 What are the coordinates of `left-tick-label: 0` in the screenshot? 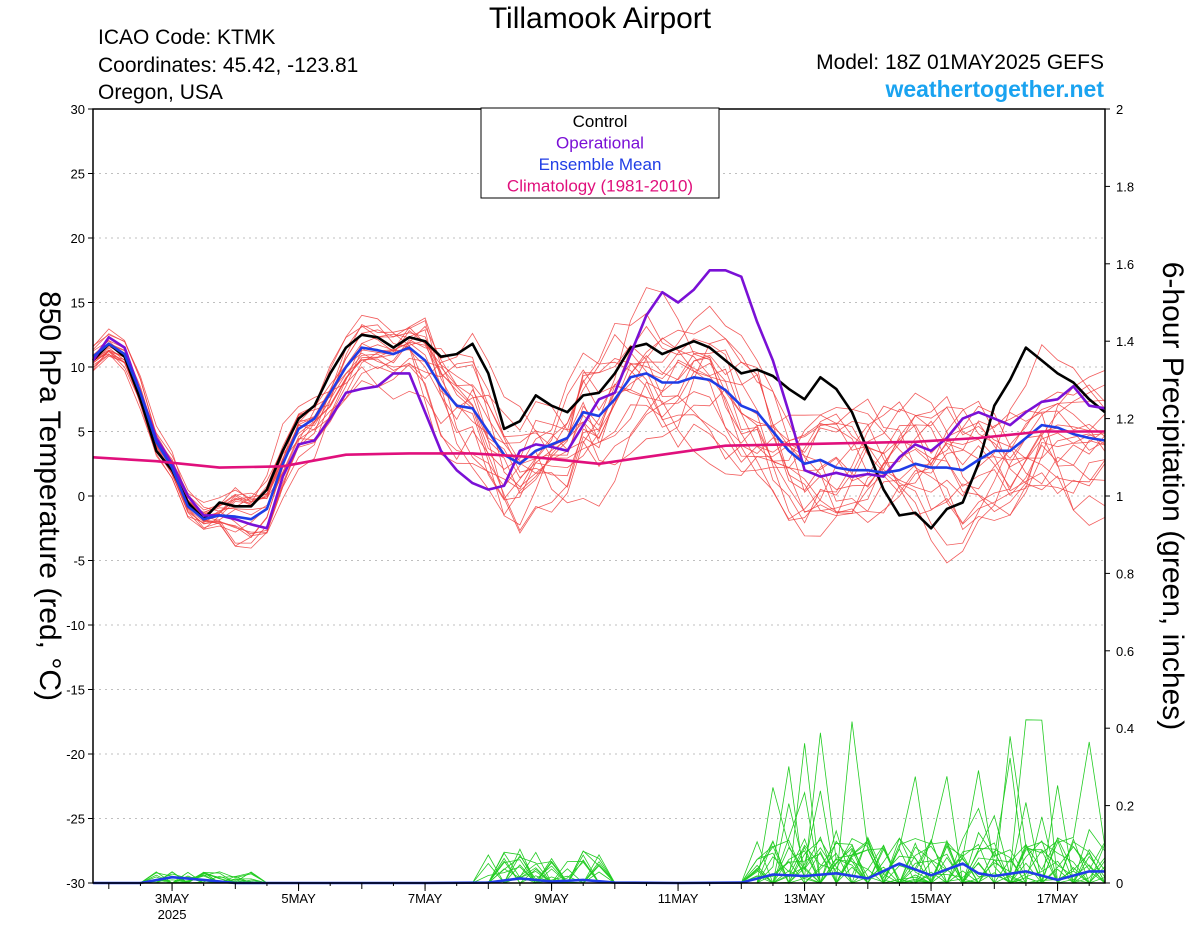 It's located at (81, 496).